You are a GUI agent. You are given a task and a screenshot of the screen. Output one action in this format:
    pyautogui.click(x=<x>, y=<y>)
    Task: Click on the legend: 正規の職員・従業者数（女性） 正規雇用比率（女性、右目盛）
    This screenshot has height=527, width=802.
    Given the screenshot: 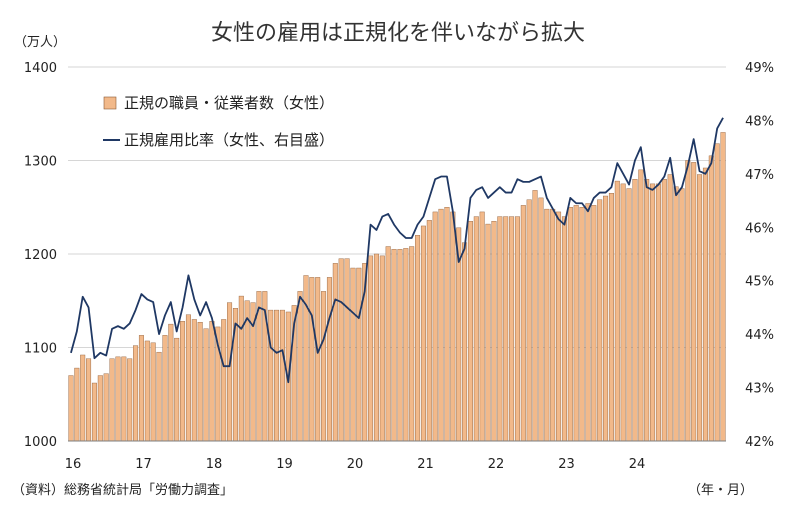 What is the action you would take?
    pyautogui.click(x=218, y=121)
    